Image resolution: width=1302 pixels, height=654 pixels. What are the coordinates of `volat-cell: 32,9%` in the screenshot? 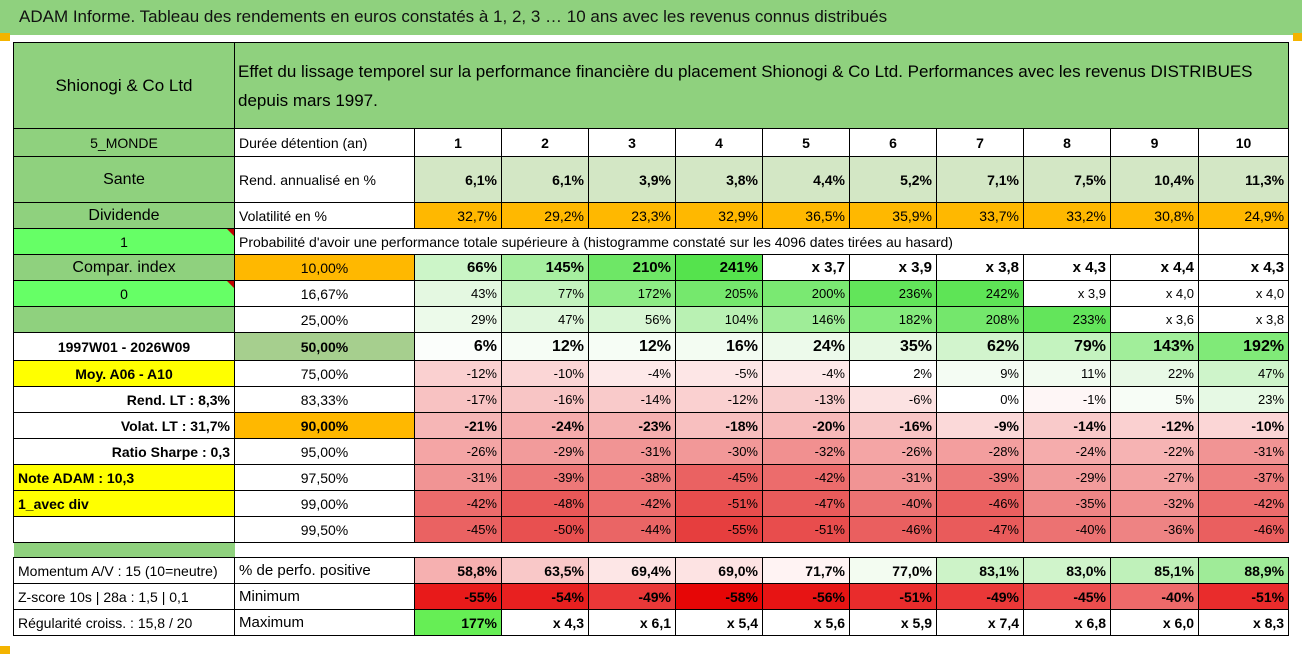 It's located at (719, 215).